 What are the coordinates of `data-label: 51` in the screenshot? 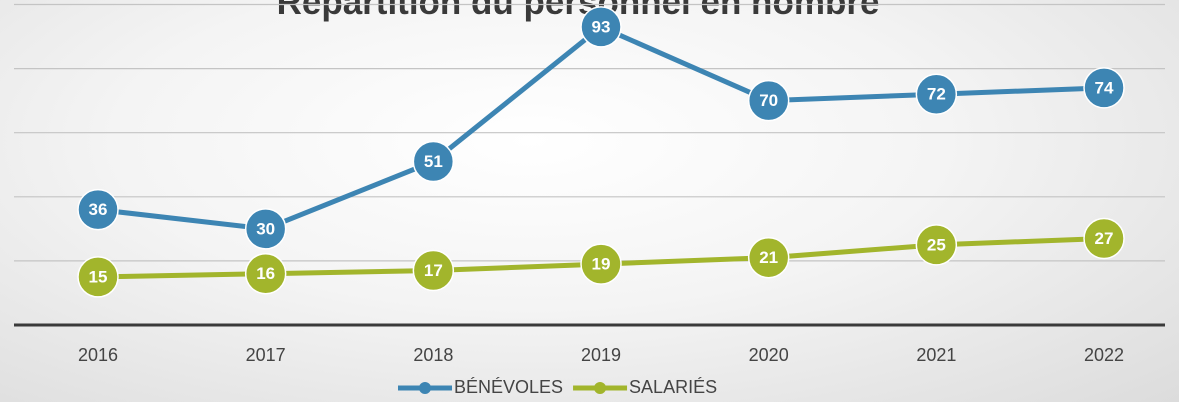 It's located at (433, 161).